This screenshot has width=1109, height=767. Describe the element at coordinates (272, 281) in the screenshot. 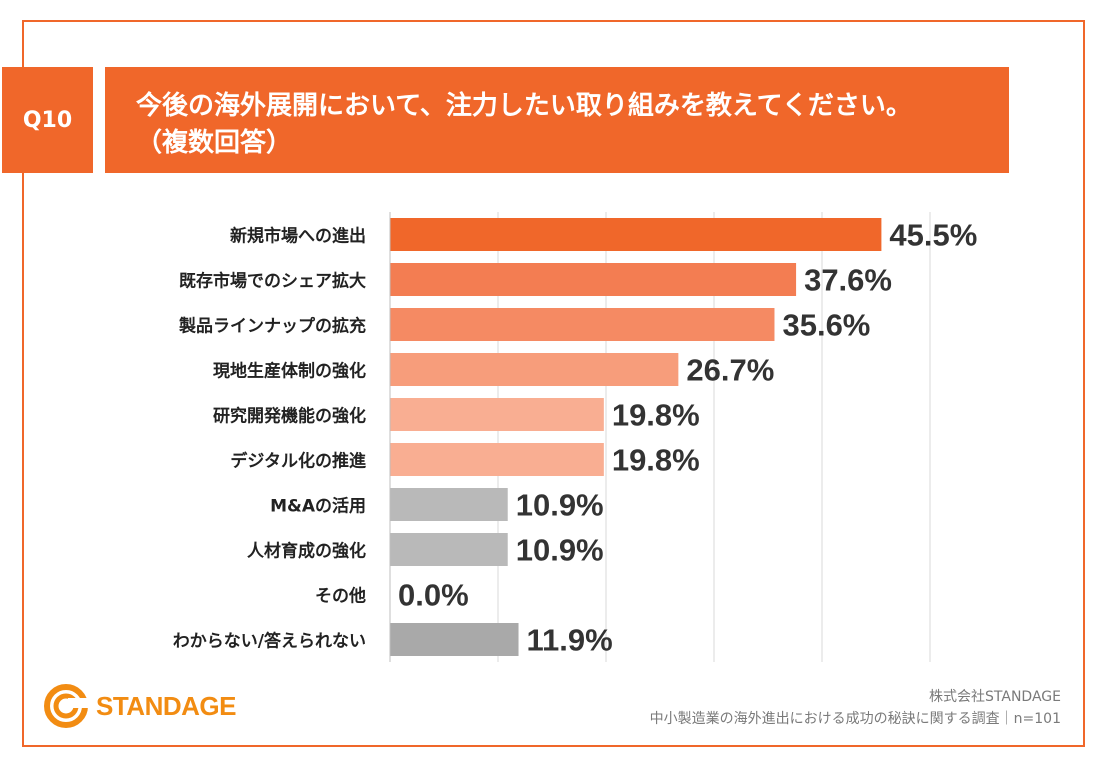

I see `category-label: 既存市場でのシェア拡大` at that location.